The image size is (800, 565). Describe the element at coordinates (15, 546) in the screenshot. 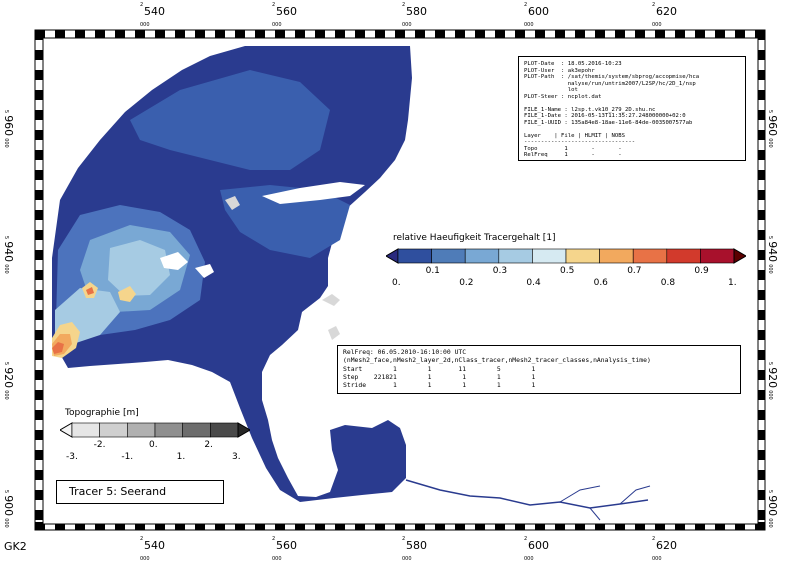

I see `grid-label: GK2` at that location.